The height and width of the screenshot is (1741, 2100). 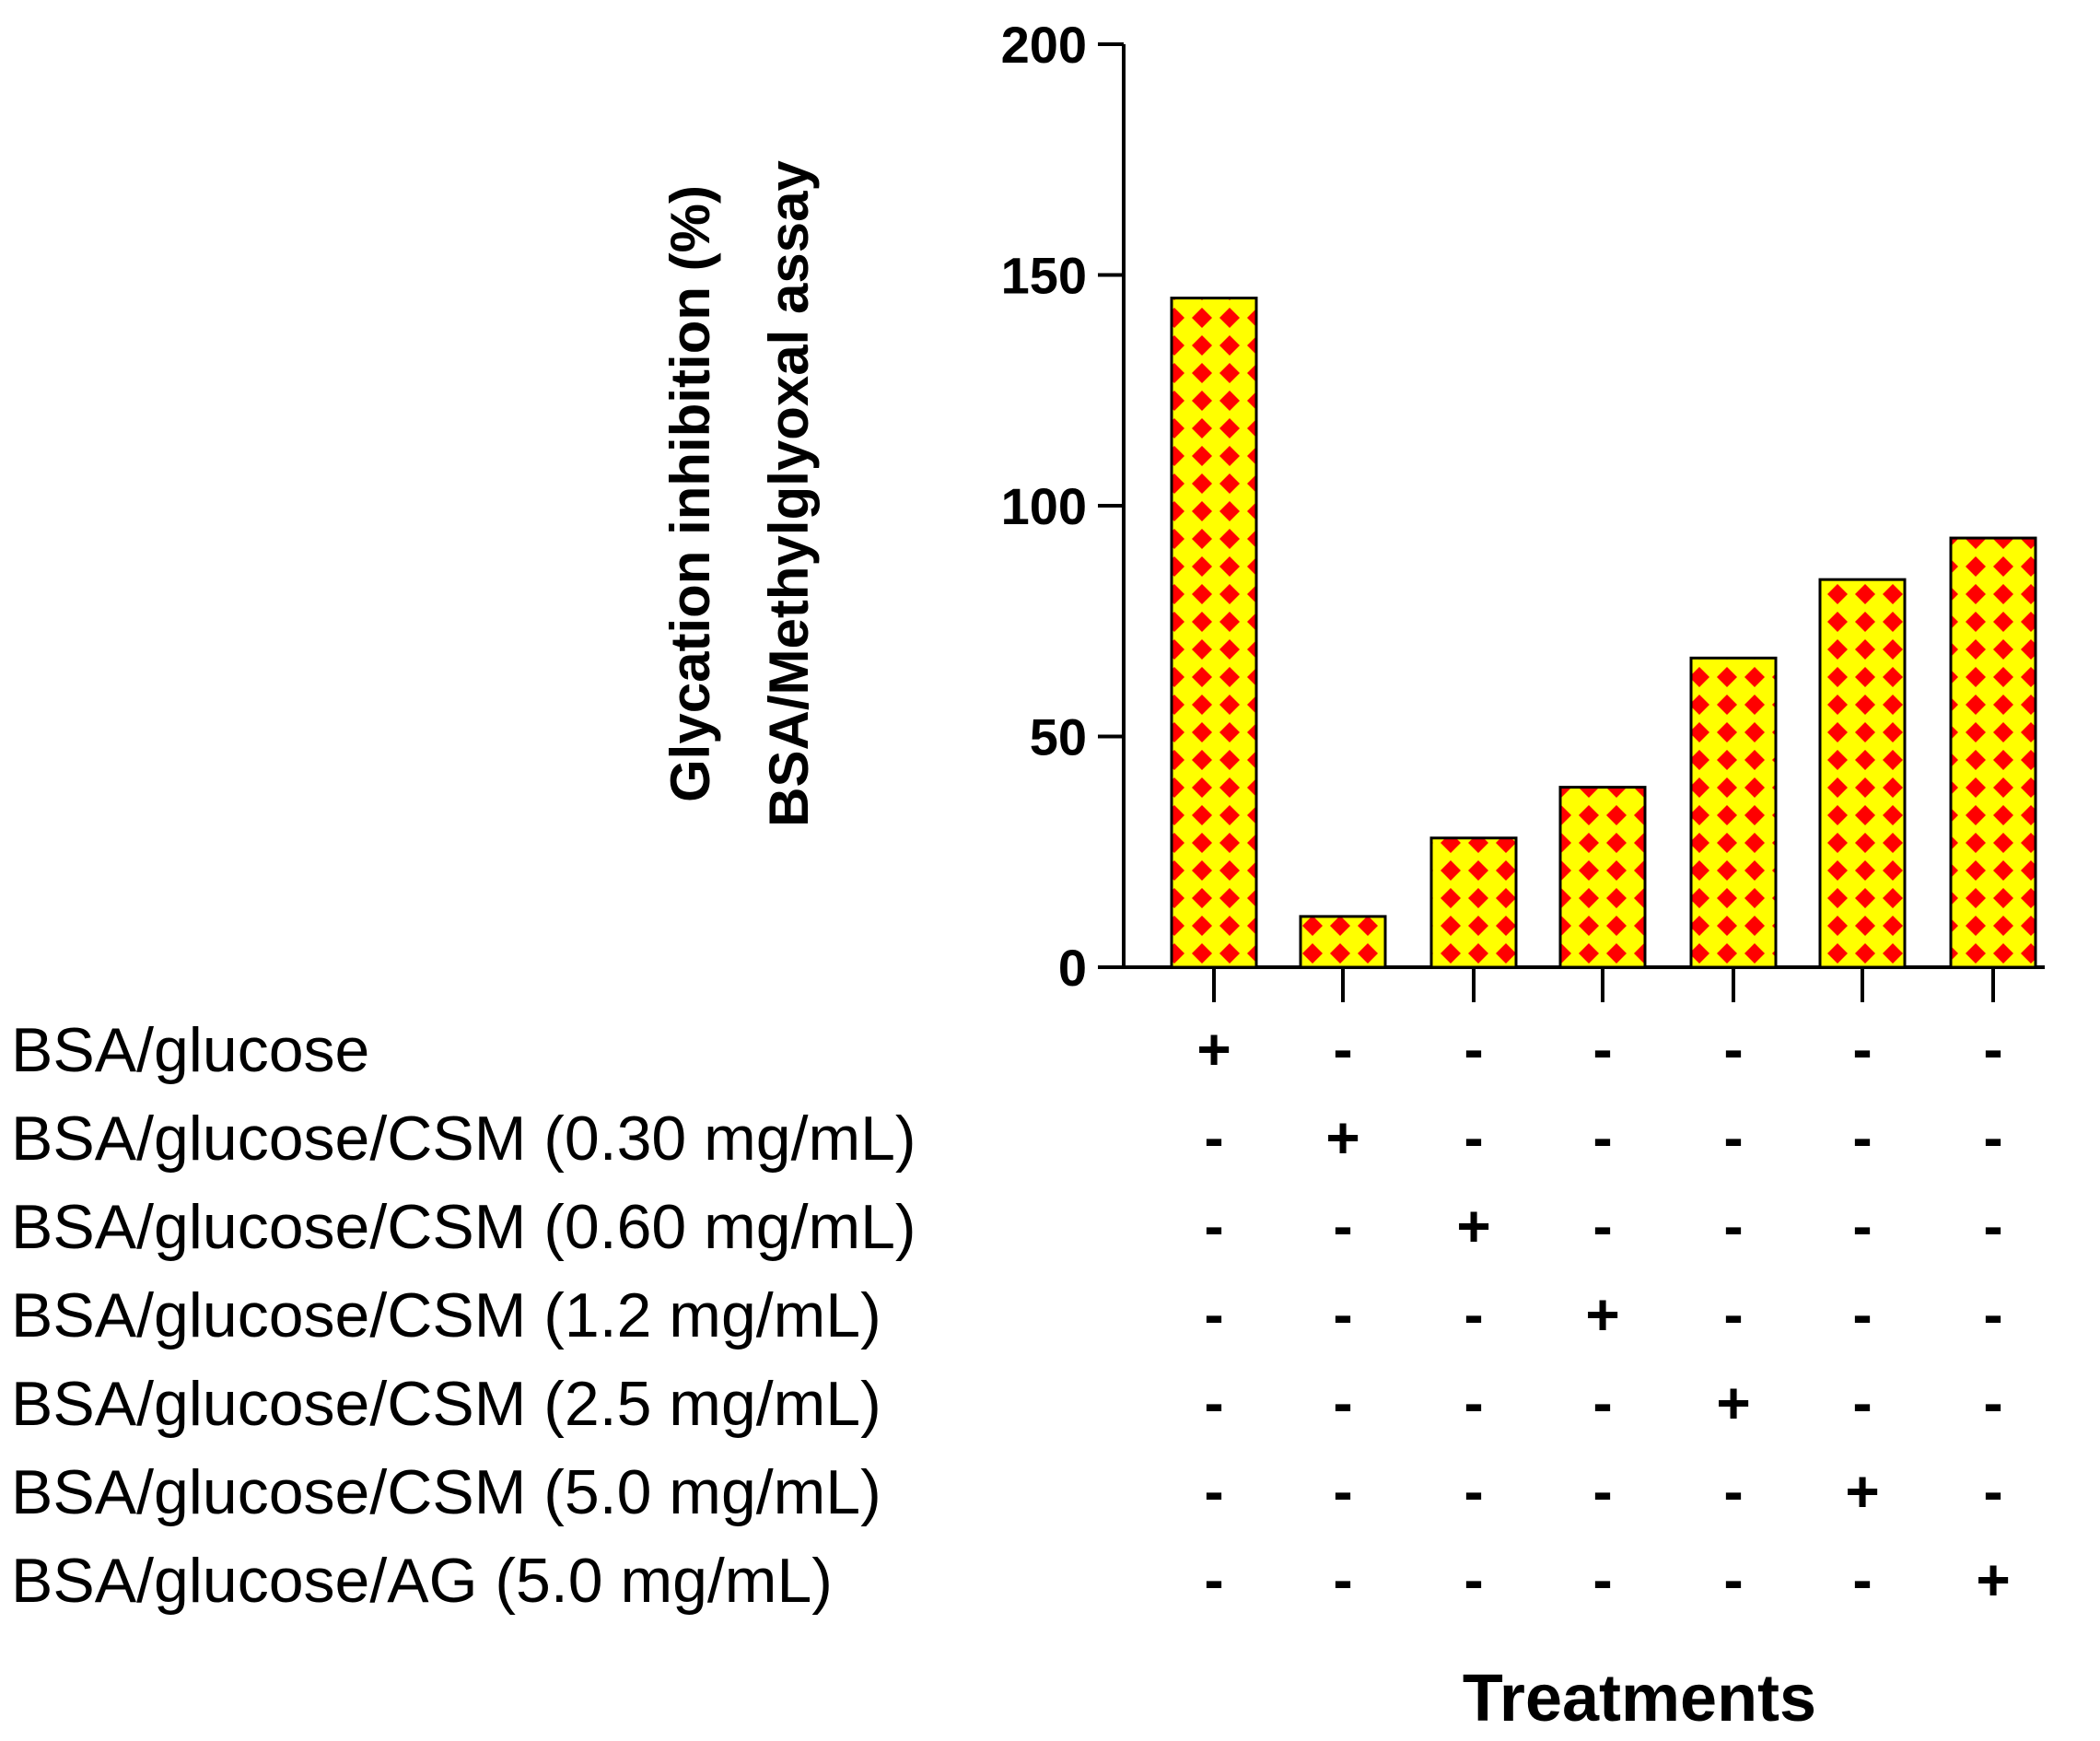 I want to click on y-axis-title-line2: BSA/Methylglyoxal assay, so click(x=789, y=493).